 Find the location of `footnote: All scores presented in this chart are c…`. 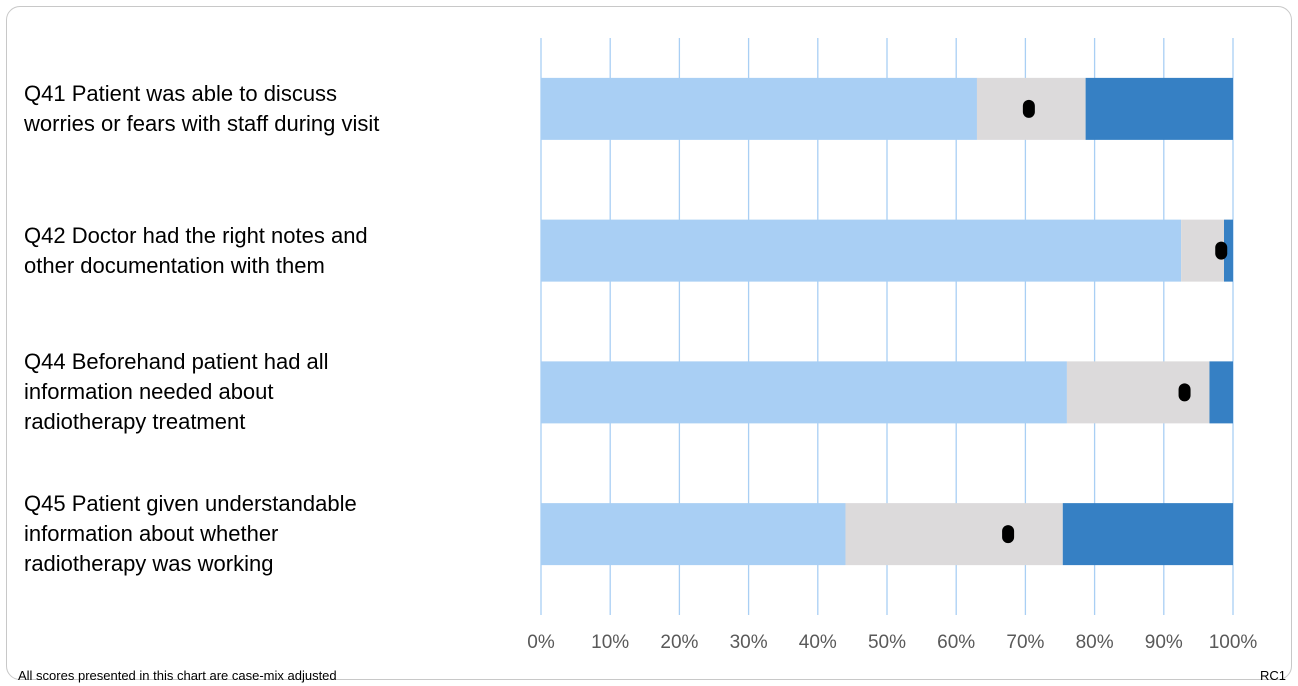

footnote: All scores presented in this chart are c… is located at coordinates (177, 675).